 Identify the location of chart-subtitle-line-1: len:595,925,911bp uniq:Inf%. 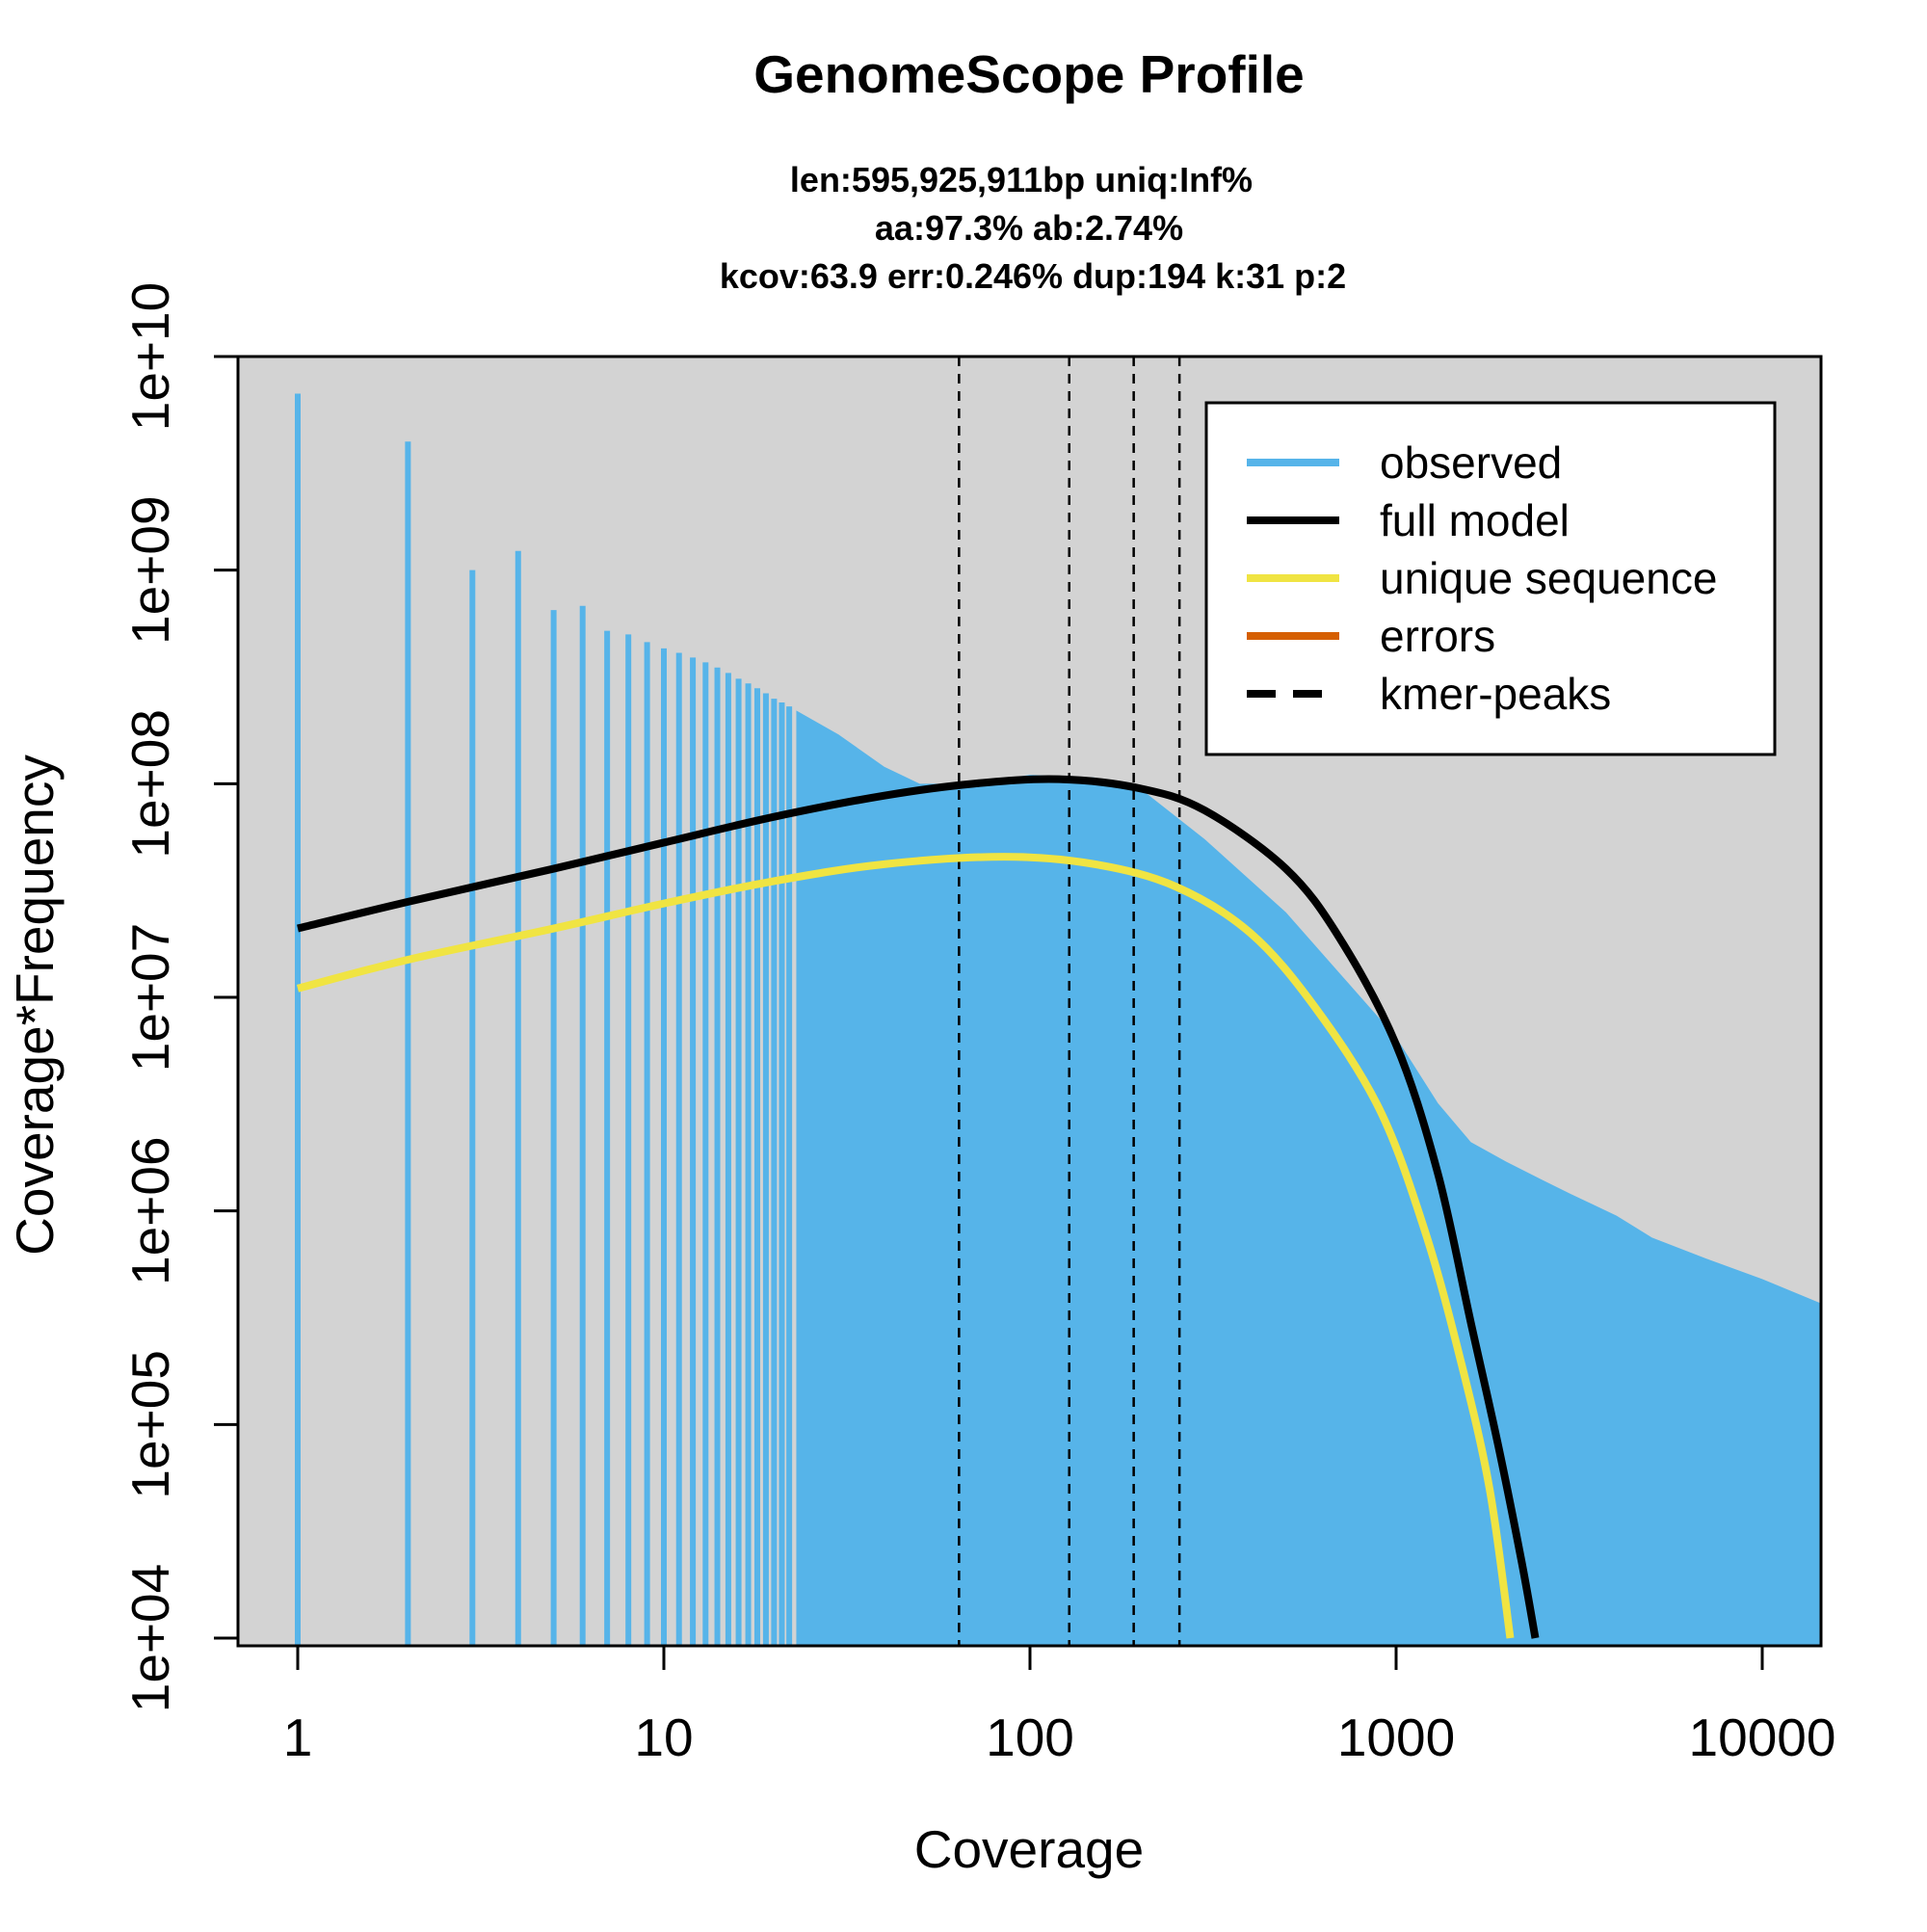
(1022, 179).